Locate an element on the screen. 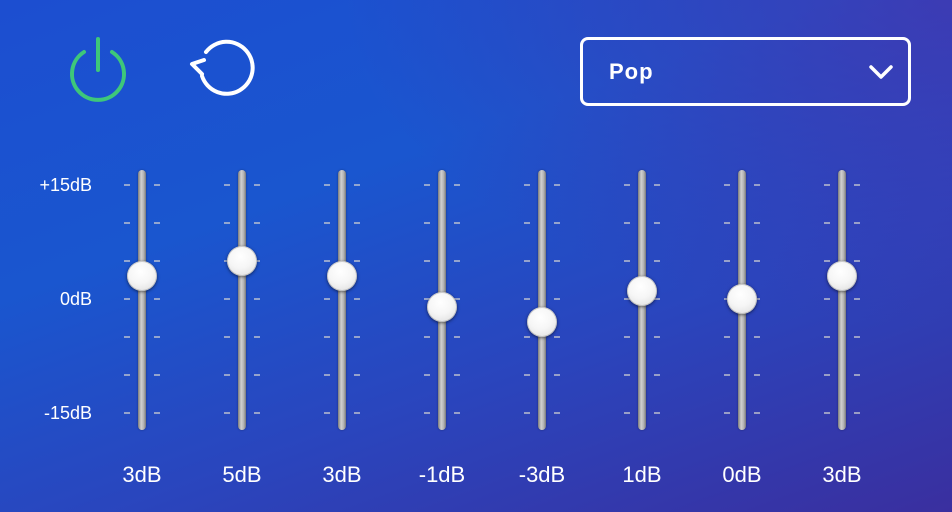 The width and height of the screenshot is (952, 512). reset-rotate-ccw-icon is located at coordinates (222, 67).